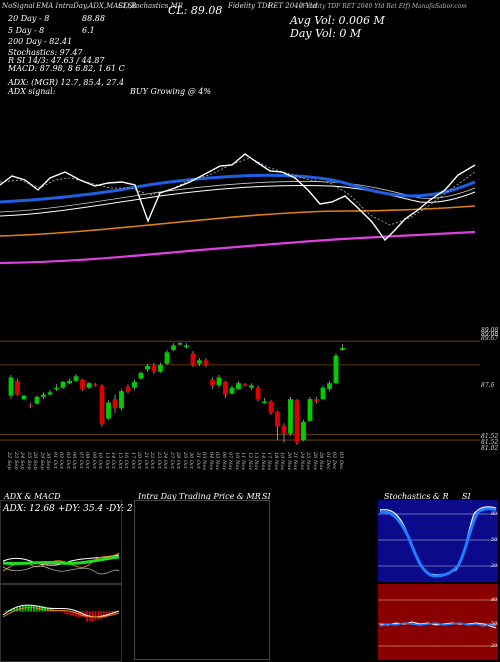 The width and height of the screenshot is (500, 662). Describe the element at coordinates (466, 496) in the screenshot. I see `stoch-si-label: SI` at that location.